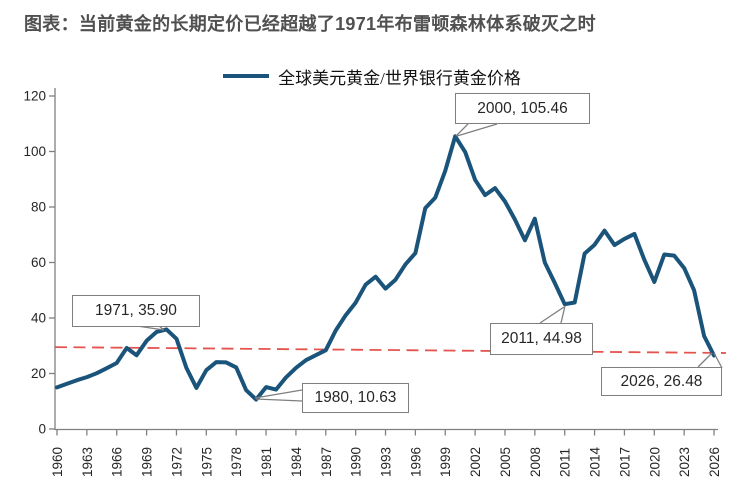 This screenshot has width=744, height=489. What do you see at coordinates (236, 462) in the screenshot?
I see `x-tick-label: 1978` at bounding box center [236, 462].